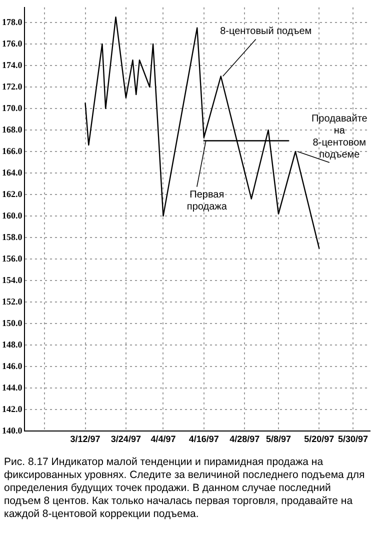  What do you see at coordinates (12, 258) in the screenshot?
I see `y-tick-label: 156.0` at bounding box center [12, 258].